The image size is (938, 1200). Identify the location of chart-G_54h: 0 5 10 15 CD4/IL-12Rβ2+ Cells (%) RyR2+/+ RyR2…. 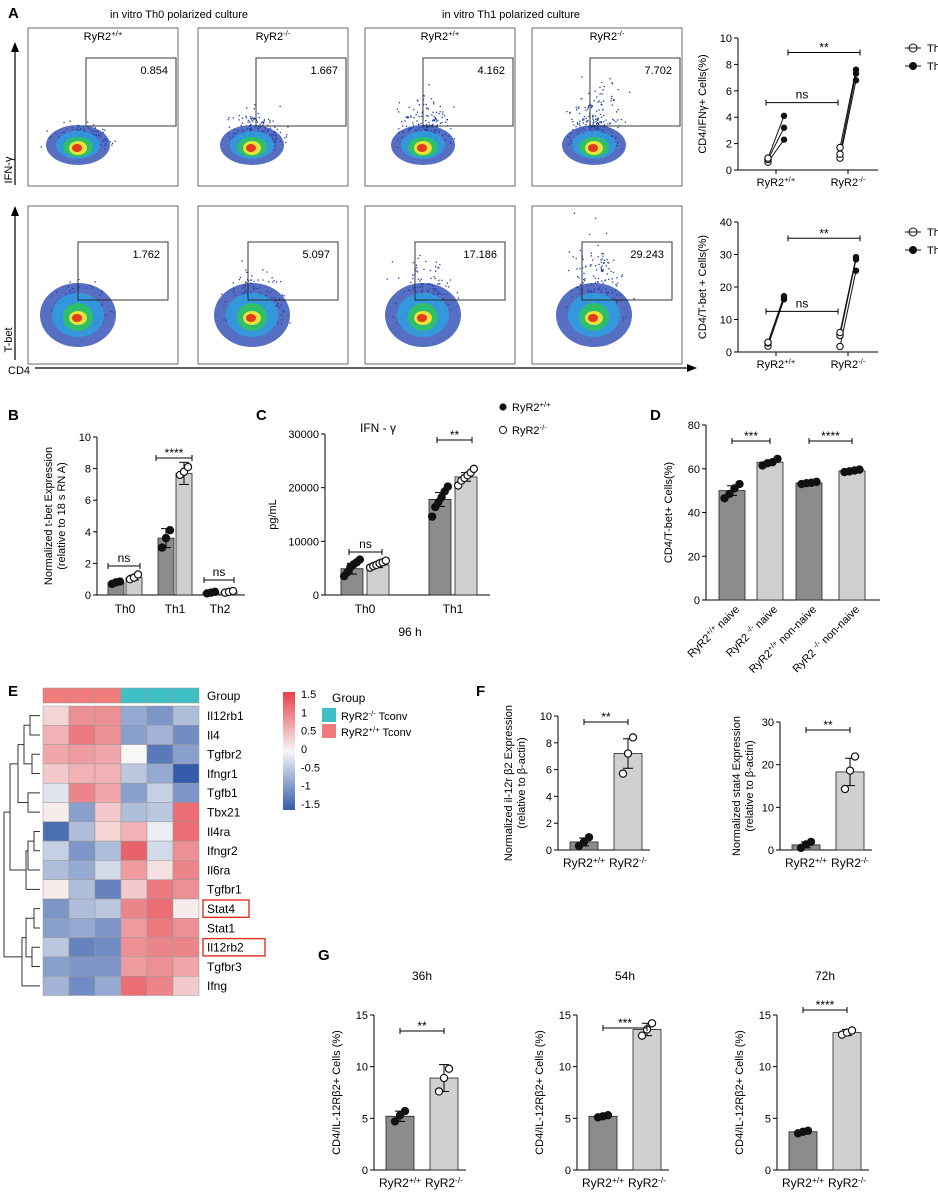
(601, 1079).